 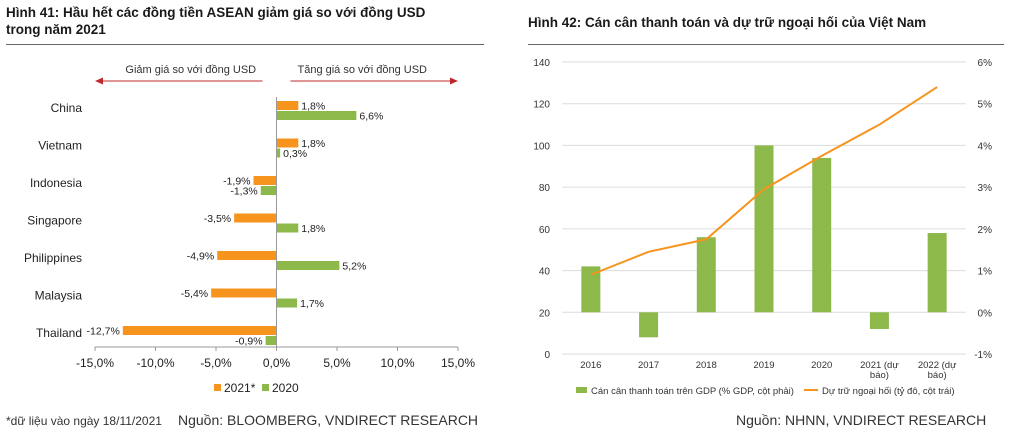 What do you see at coordinates (545, 188) in the screenshot?
I see `y-left-tick-label: 80` at bounding box center [545, 188].